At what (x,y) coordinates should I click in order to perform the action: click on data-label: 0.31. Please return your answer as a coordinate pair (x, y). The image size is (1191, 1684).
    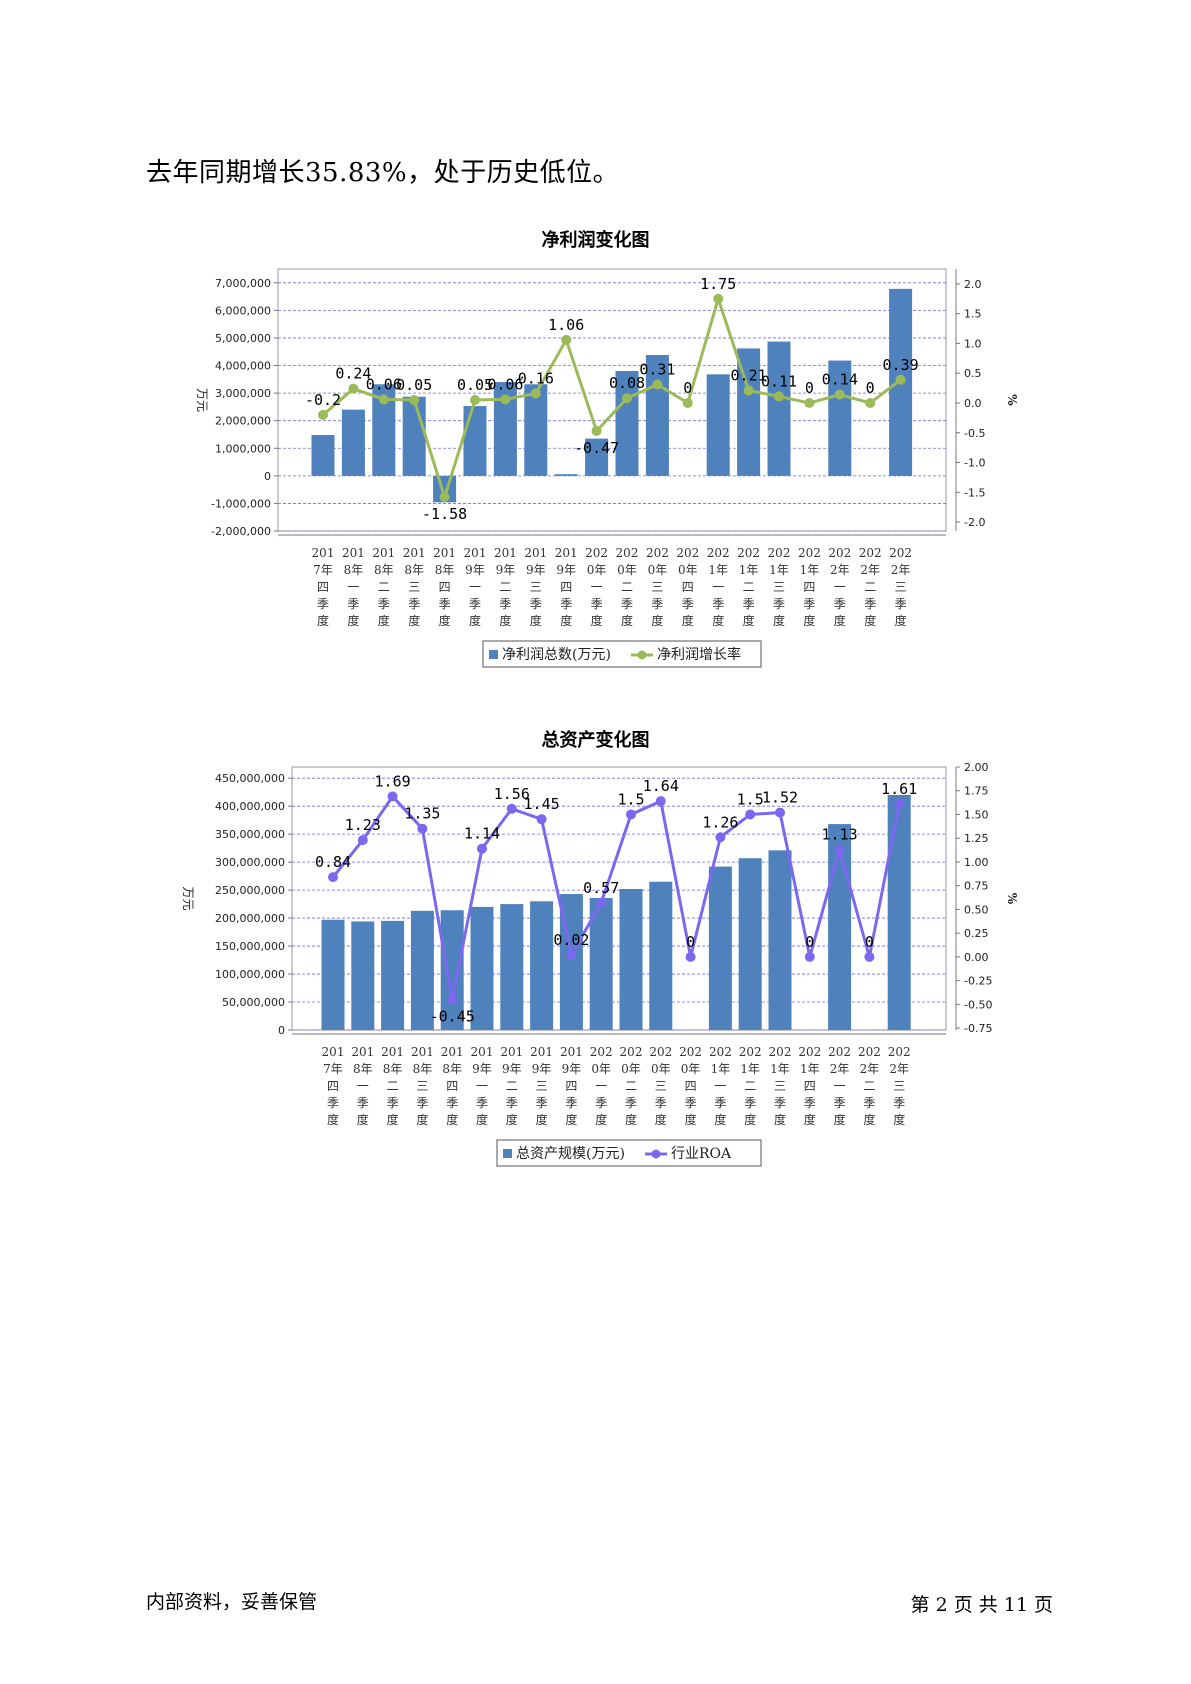
    Looking at the image, I should click on (657, 370).